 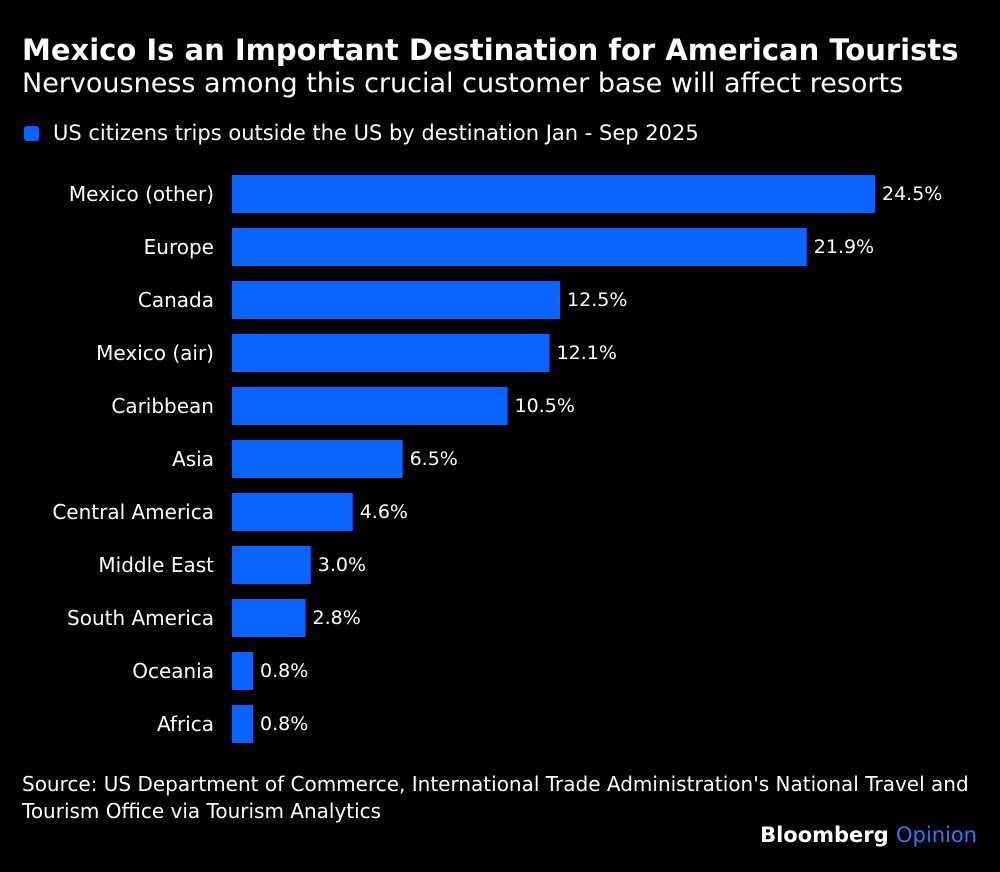 I want to click on category-label: Africa, so click(x=185, y=724).